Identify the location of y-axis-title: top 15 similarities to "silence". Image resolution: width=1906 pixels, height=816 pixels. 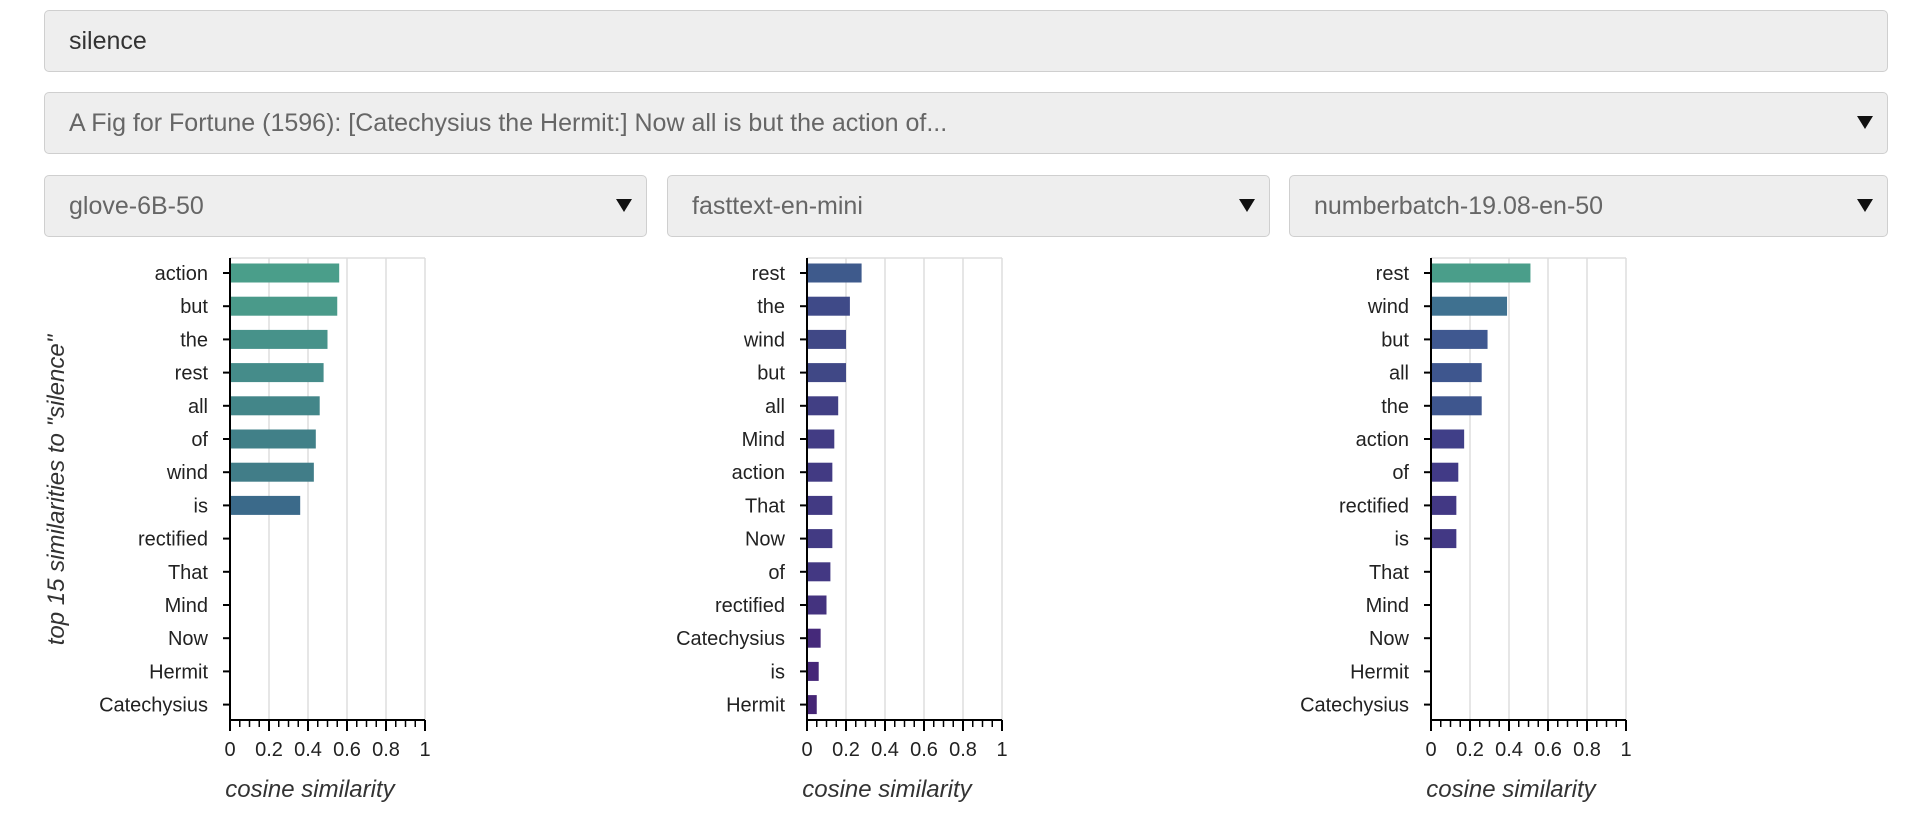
(56, 489).